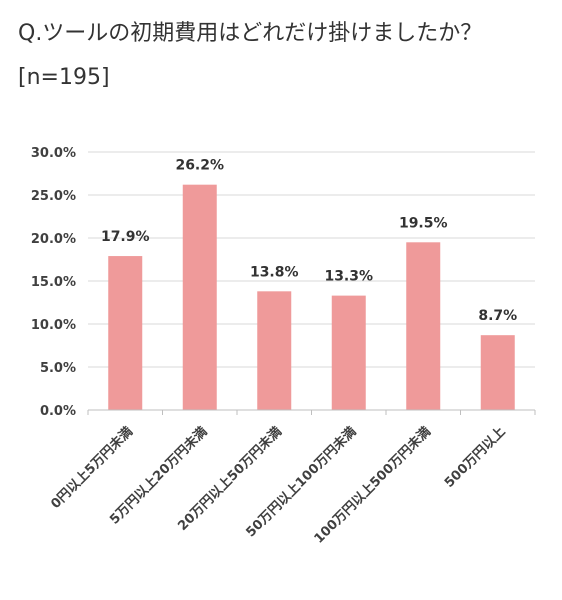 The width and height of the screenshot is (562, 600). I want to click on y-tick-label: 10.0%, so click(53, 325).